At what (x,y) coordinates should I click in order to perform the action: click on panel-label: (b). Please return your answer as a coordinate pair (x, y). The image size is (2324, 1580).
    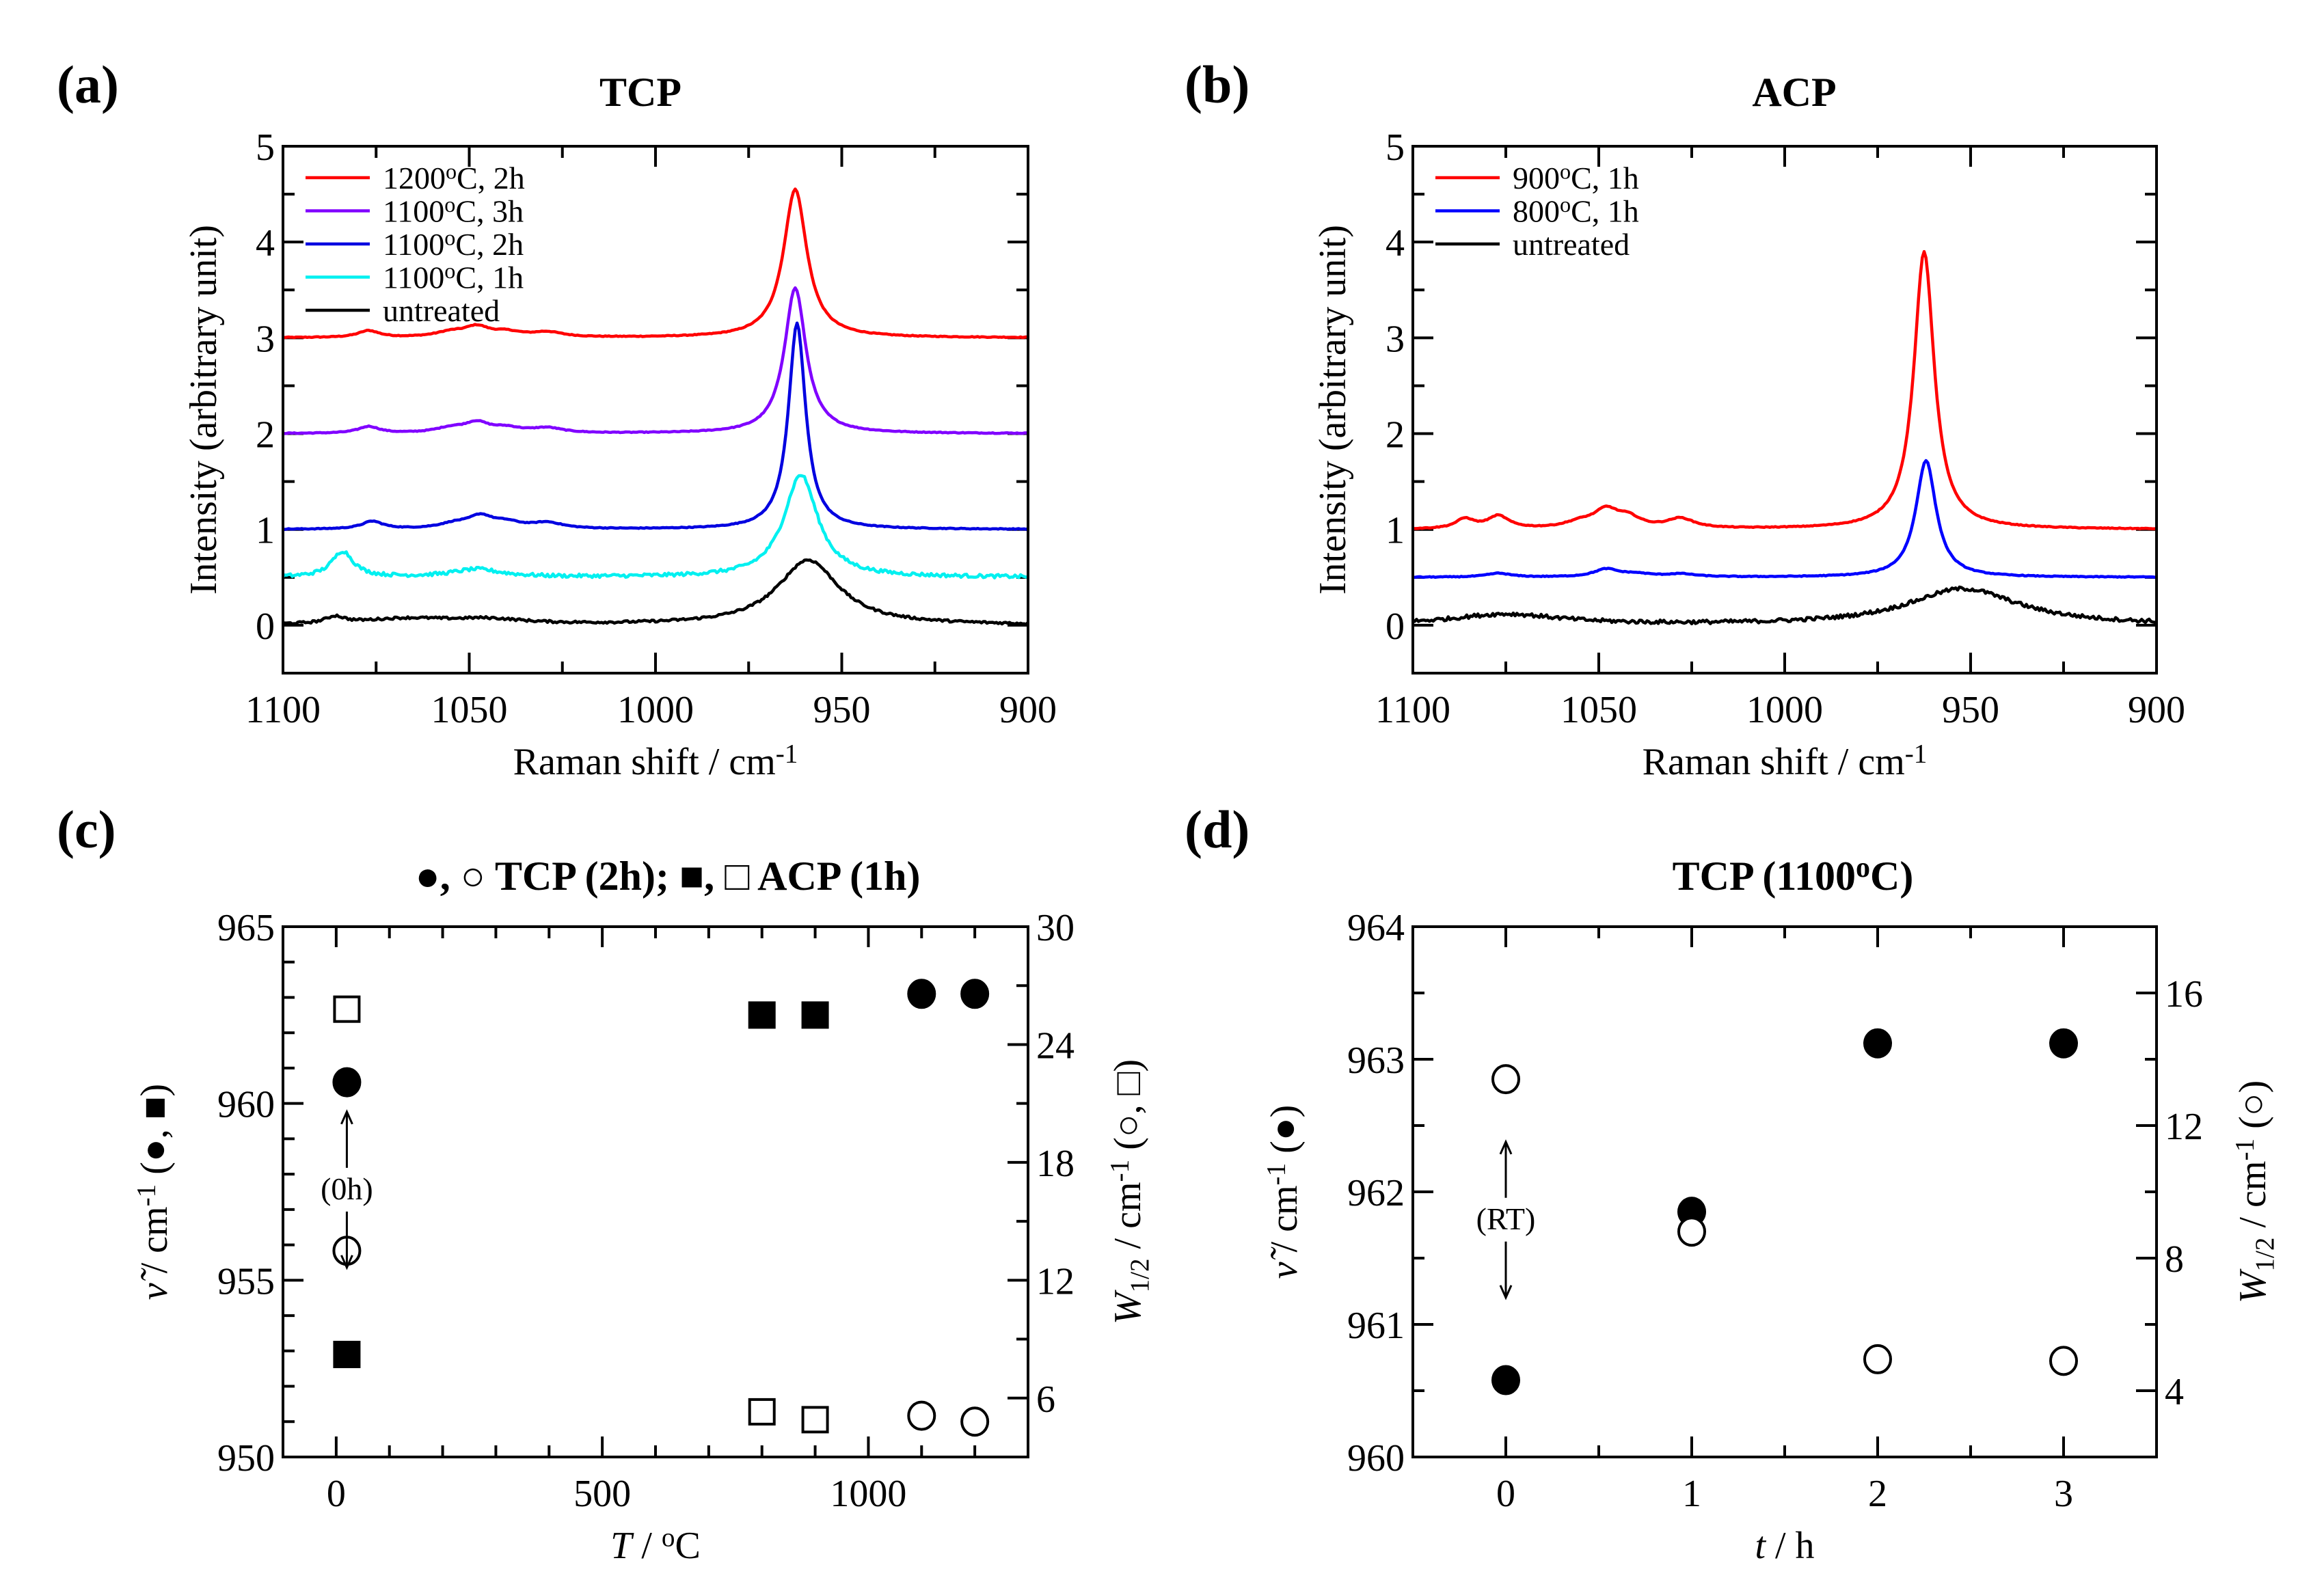
    Looking at the image, I should click on (1217, 84).